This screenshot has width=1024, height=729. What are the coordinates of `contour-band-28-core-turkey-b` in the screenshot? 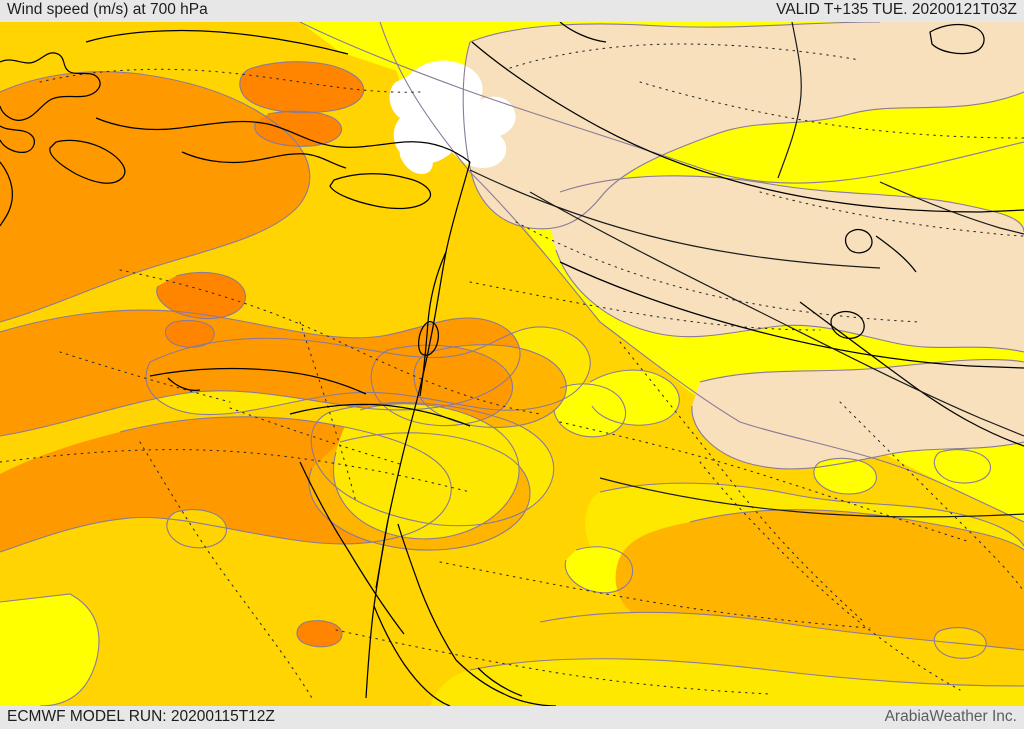 It's located at (298, 129).